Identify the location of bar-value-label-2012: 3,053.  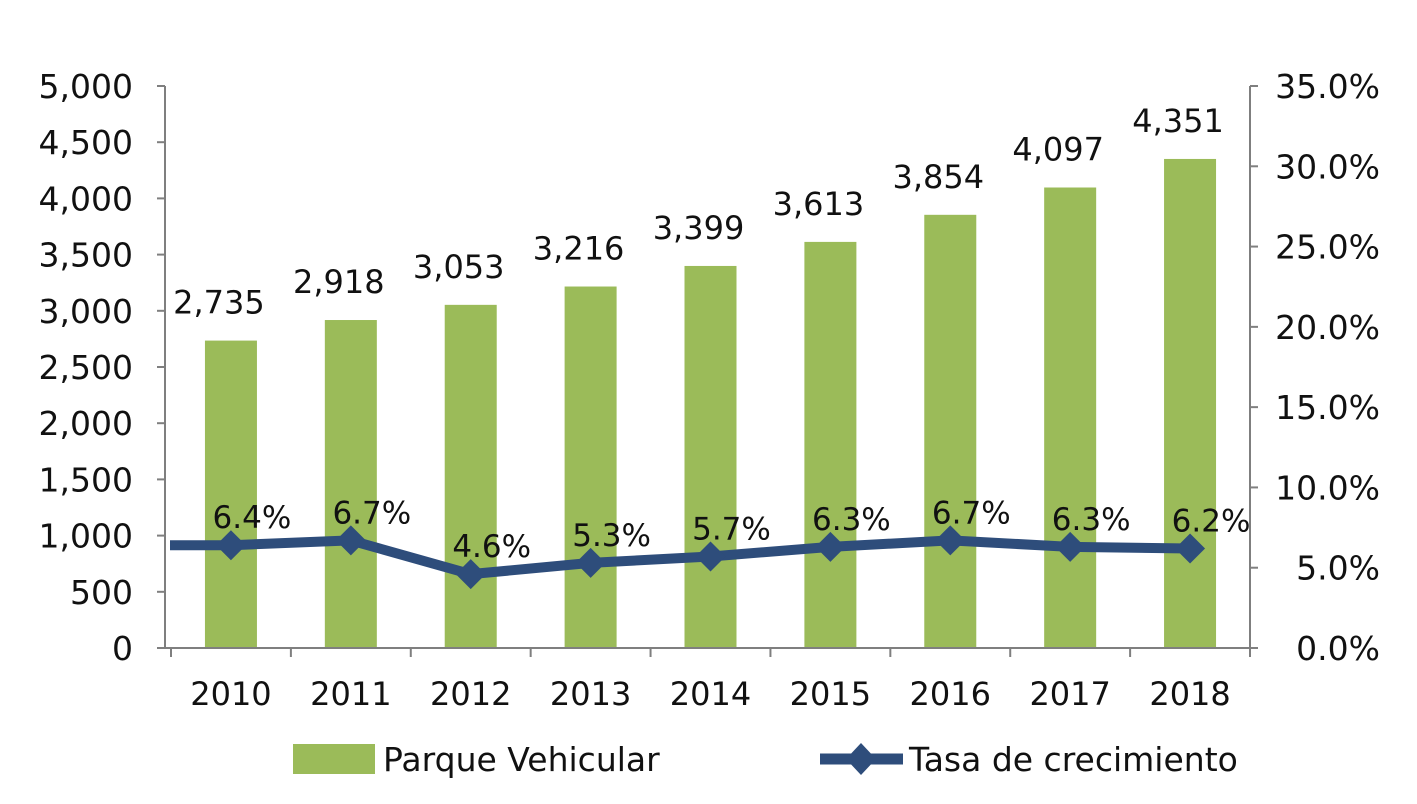
(459, 267).